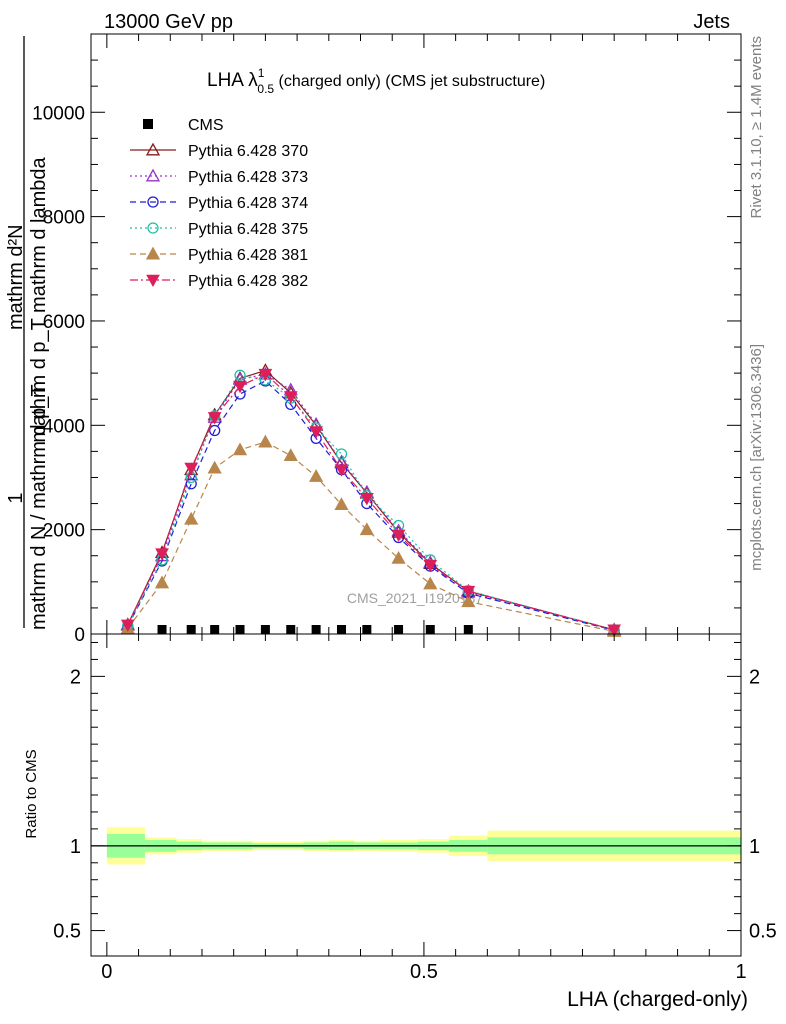 Image resolution: width=786 pixels, height=1024 pixels. I want to click on x-tick-label: 0, so click(106, 972).